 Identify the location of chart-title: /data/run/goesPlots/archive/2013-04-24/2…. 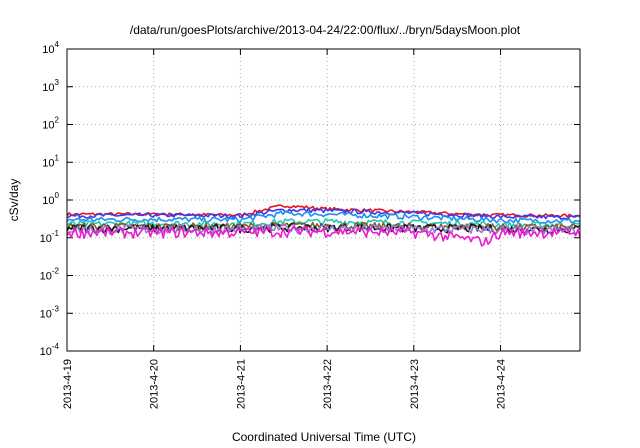
(325, 30).